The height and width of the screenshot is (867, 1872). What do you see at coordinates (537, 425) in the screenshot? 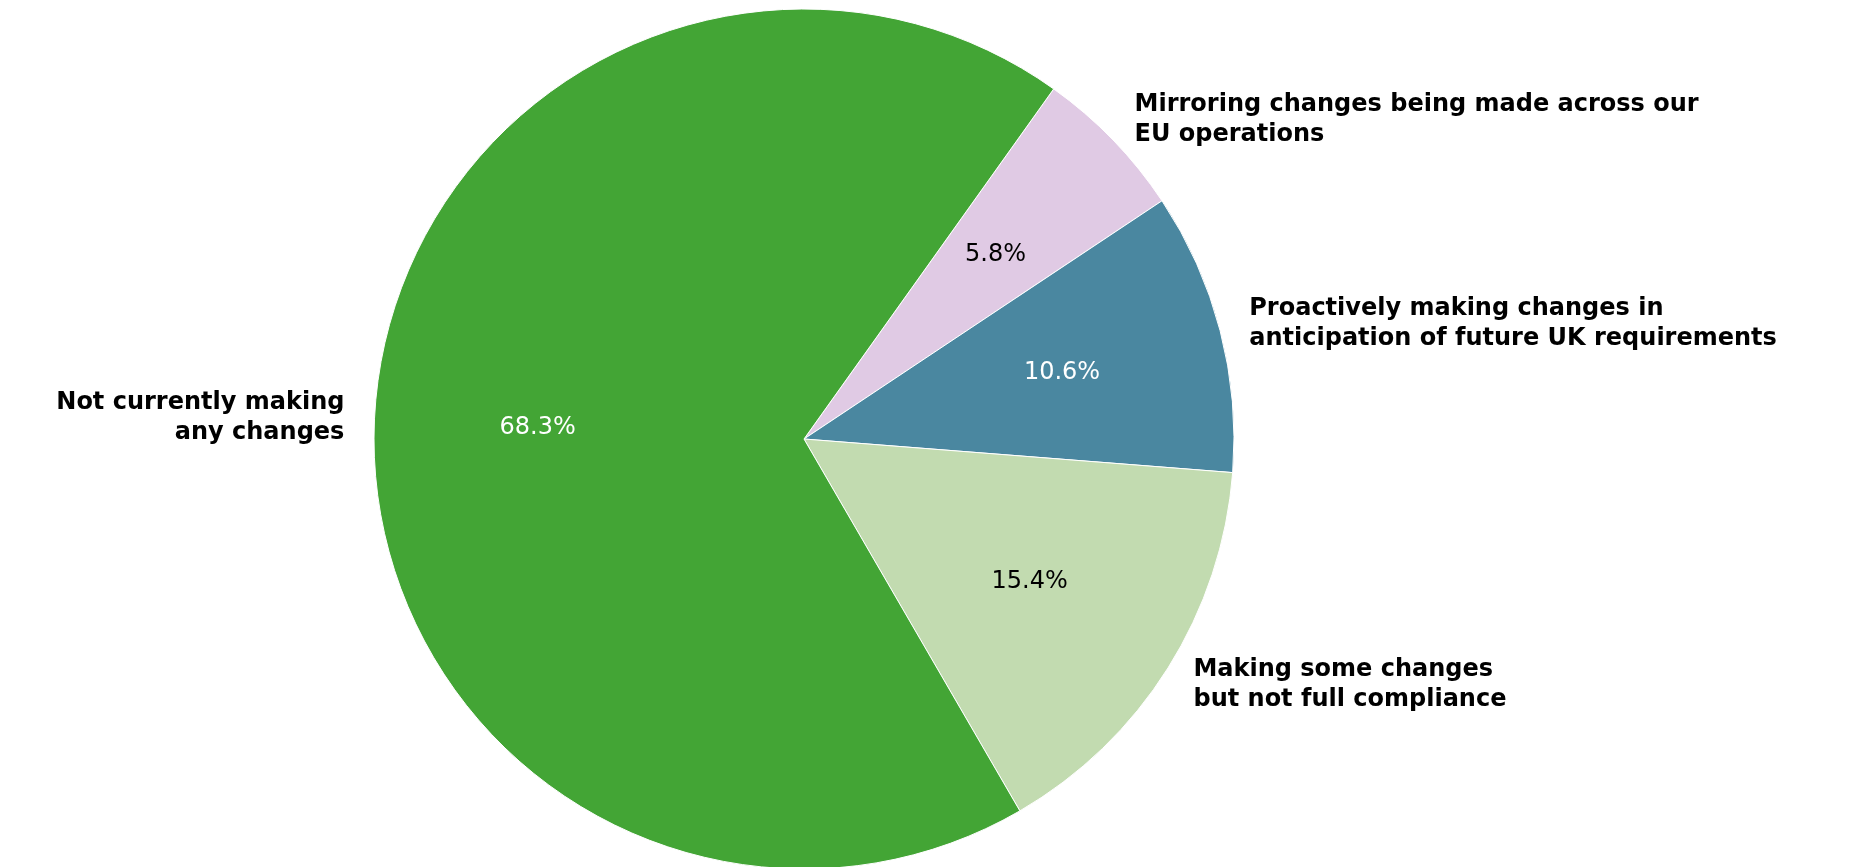
I see `data-label: 68.3%` at bounding box center [537, 425].